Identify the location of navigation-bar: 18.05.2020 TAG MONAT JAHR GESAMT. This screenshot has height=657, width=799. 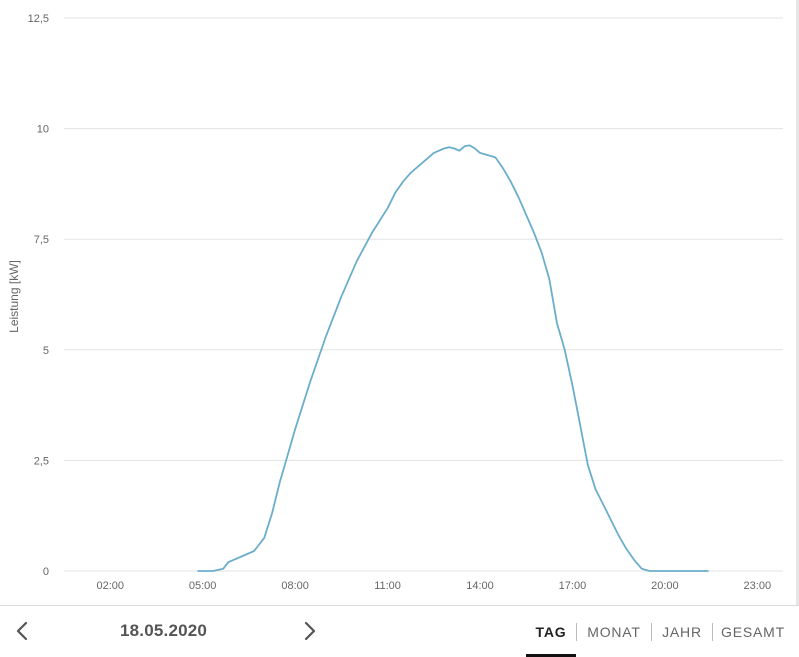
(399, 631).